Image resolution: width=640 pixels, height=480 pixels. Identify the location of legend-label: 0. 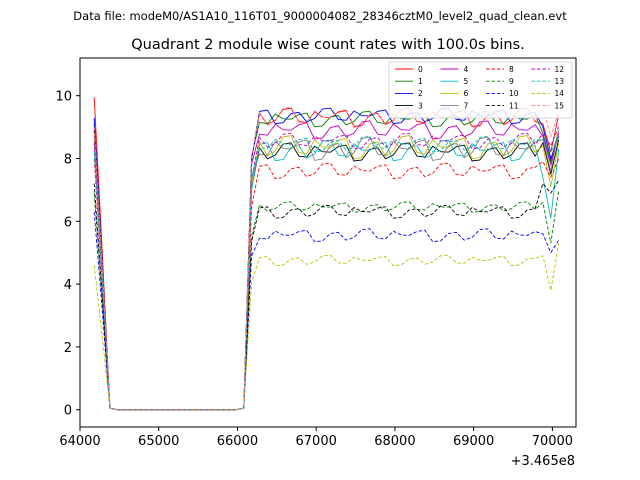
(420, 69).